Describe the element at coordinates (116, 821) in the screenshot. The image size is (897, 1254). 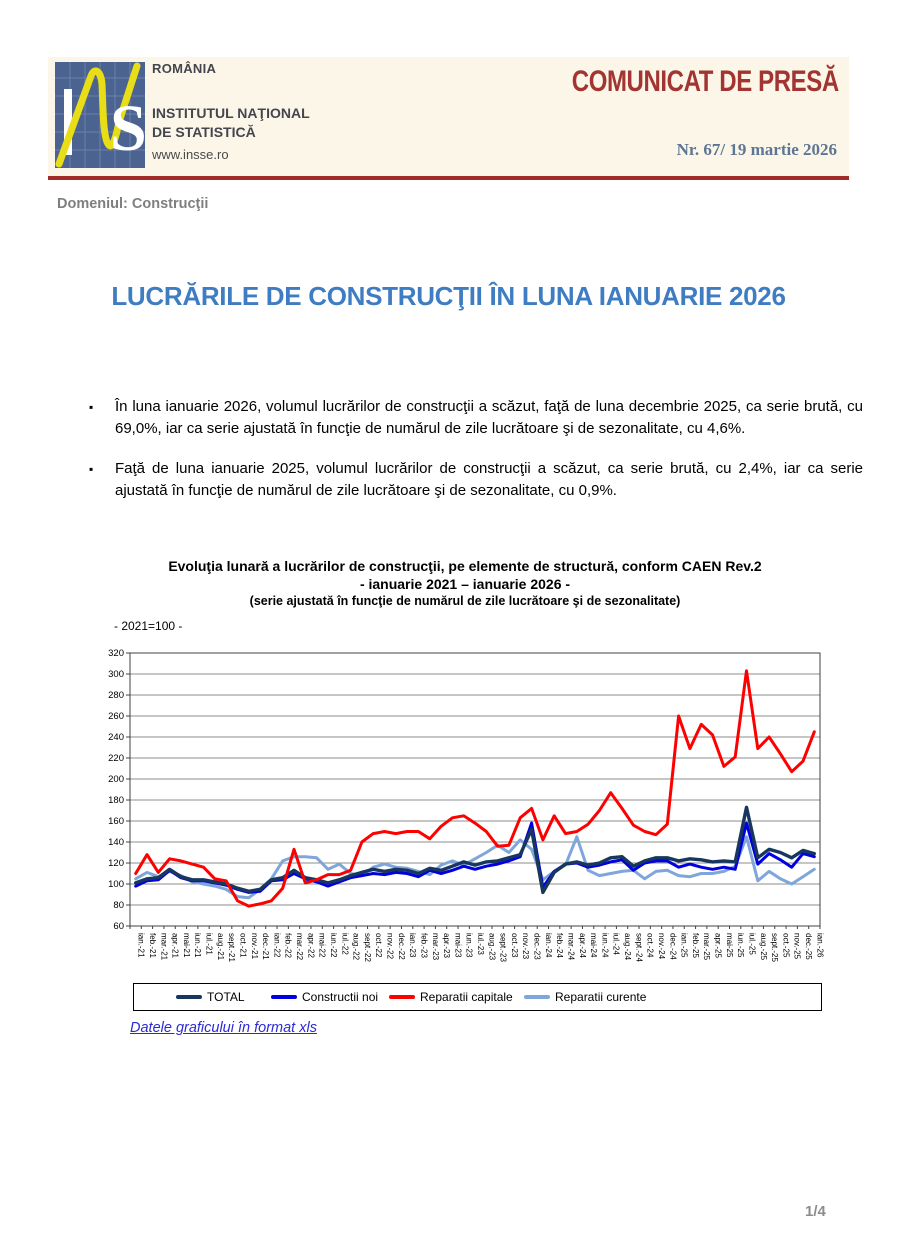
I see `svg-text: 160` at that location.